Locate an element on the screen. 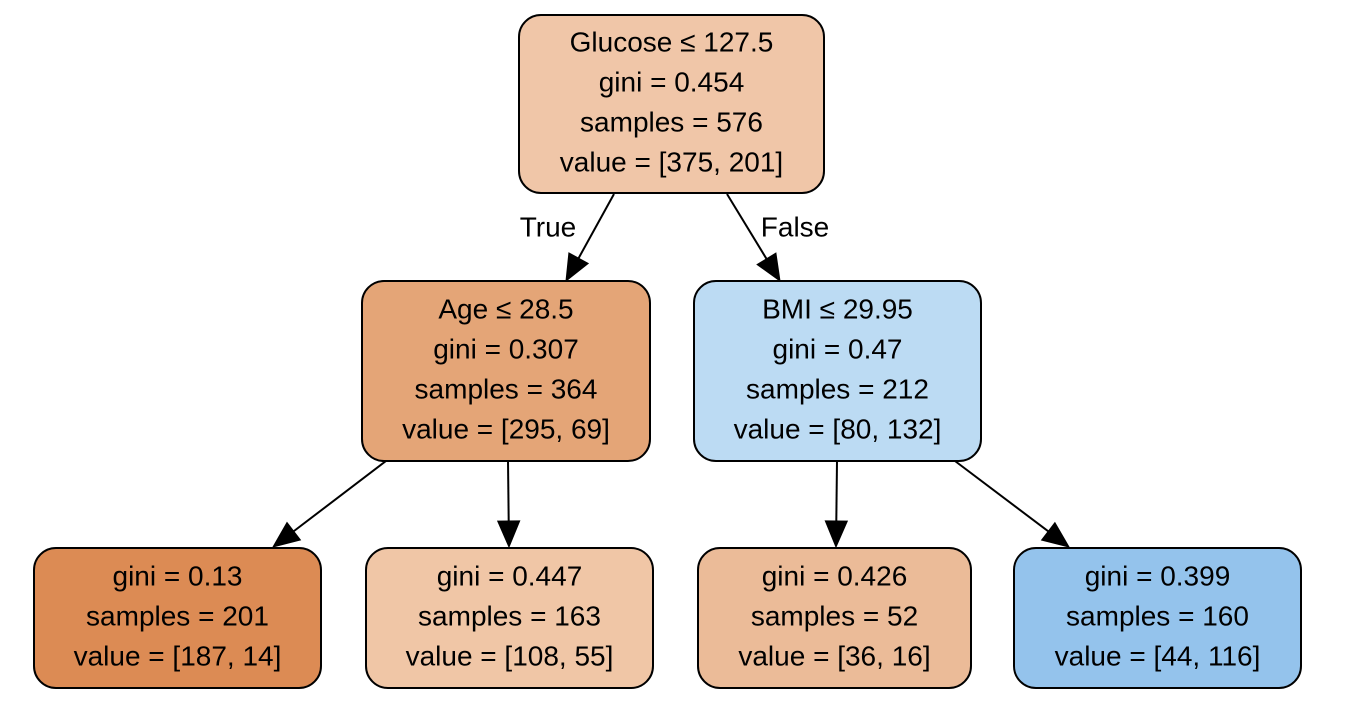  node-text-line: value = [36, 16] is located at coordinates (834, 655).